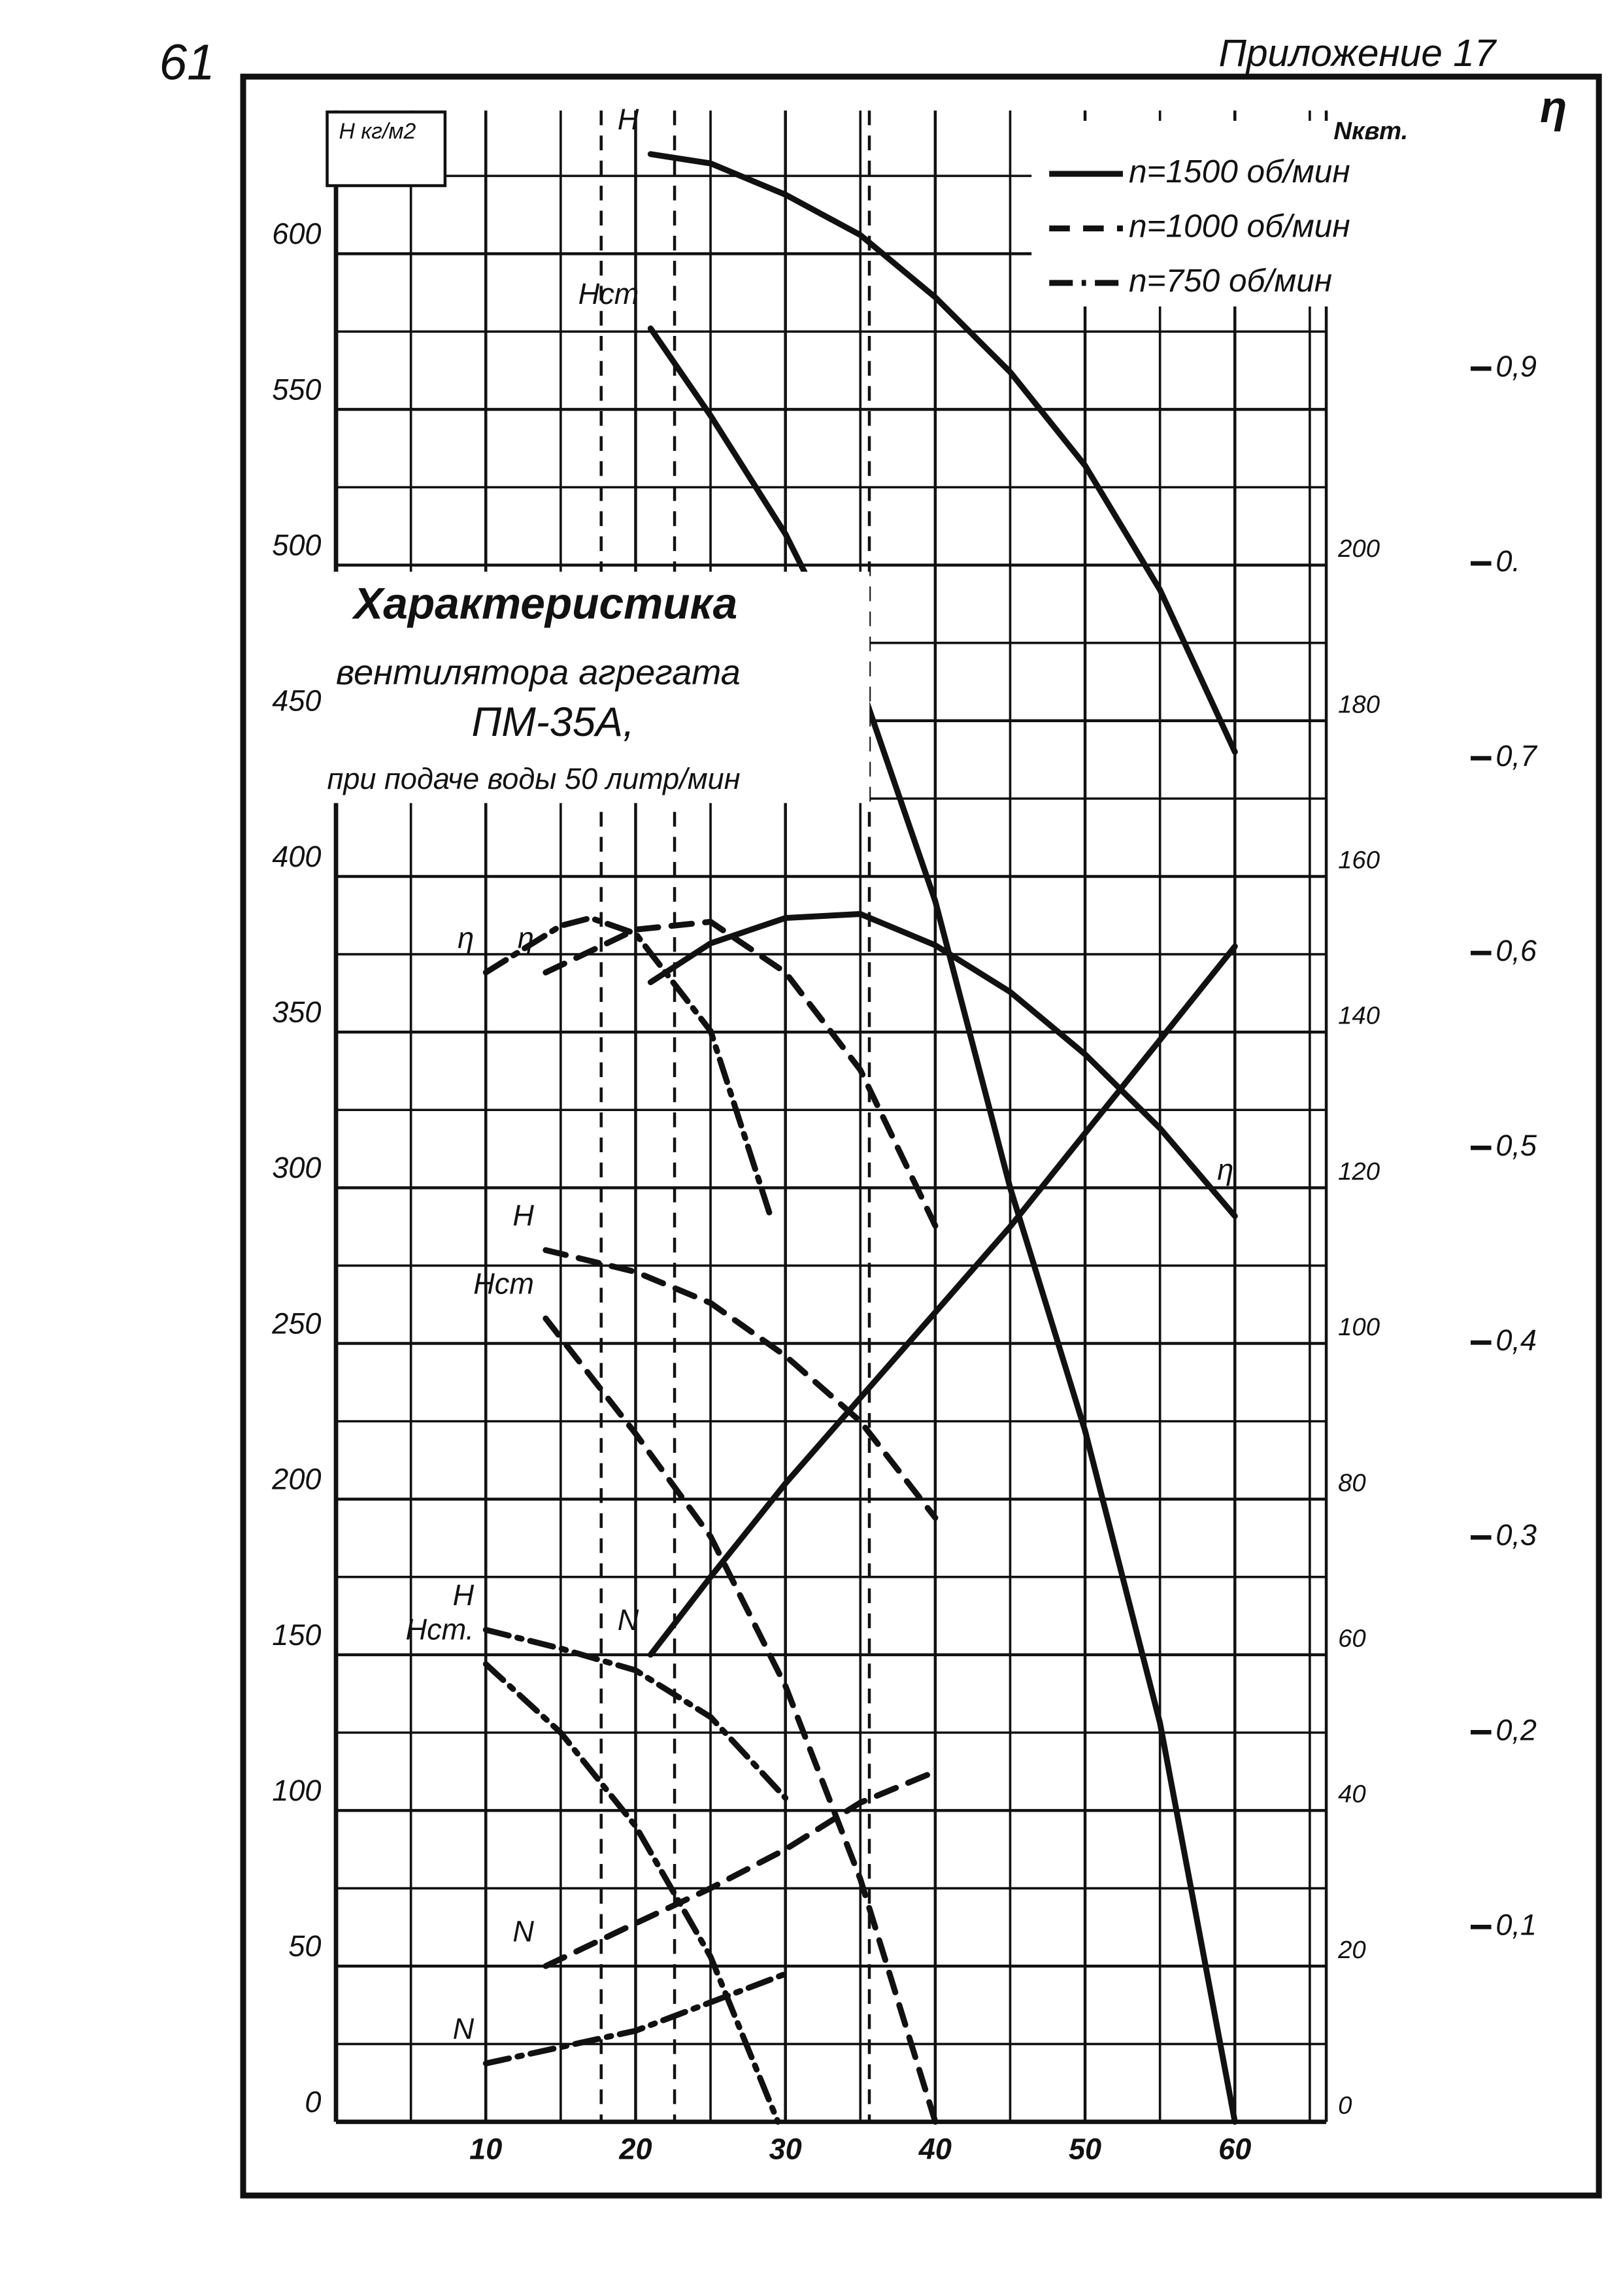 This screenshot has height=2296, width=1621. What do you see at coordinates (635, 2148) in the screenshot?
I see `x-tick-label: 20` at bounding box center [635, 2148].